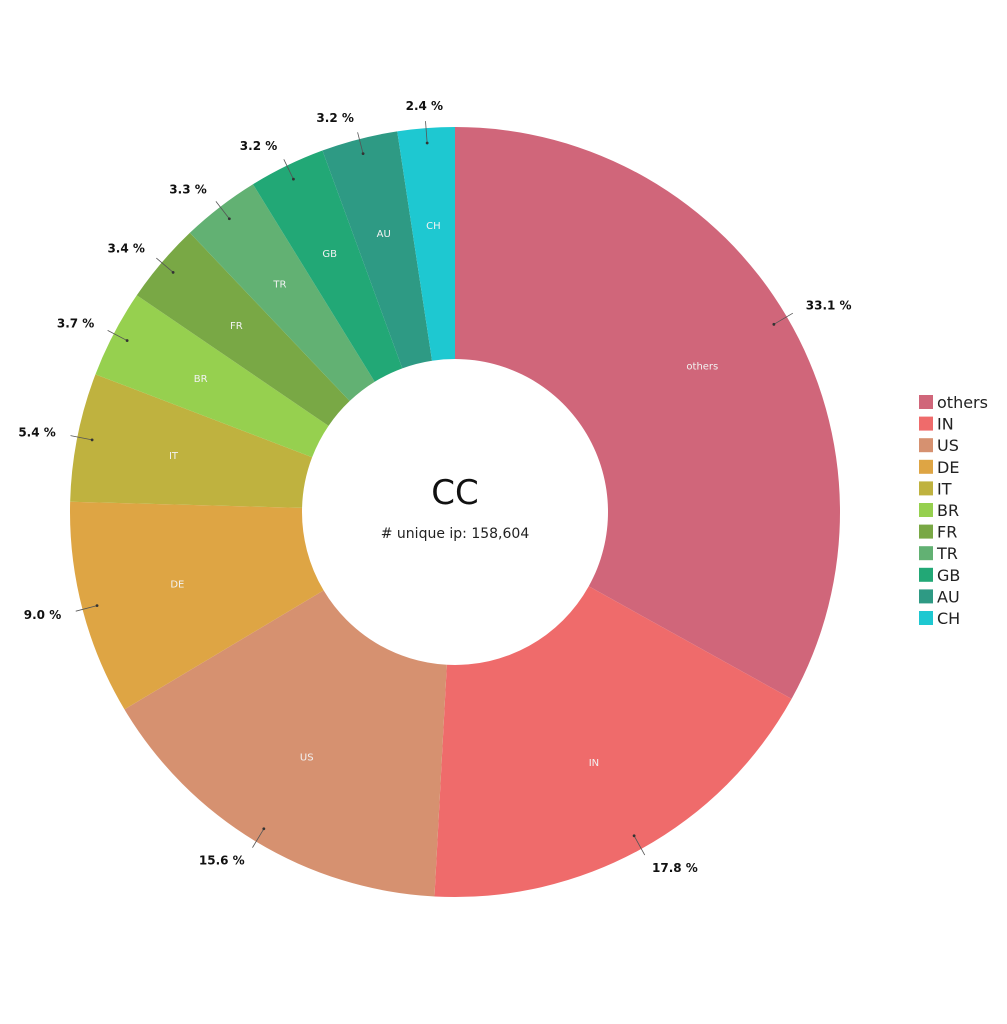 The height and width of the screenshot is (1024, 1007). What do you see at coordinates (177, 585) in the screenshot?
I see `slice-label-de: DE` at bounding box center [177, 585].